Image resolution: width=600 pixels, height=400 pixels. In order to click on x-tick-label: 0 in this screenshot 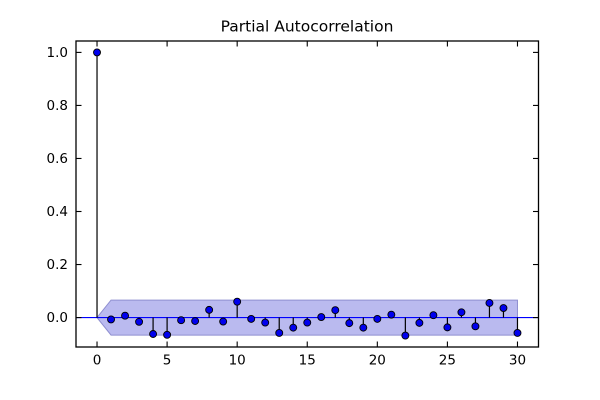, I will do `click(97, 361)`.